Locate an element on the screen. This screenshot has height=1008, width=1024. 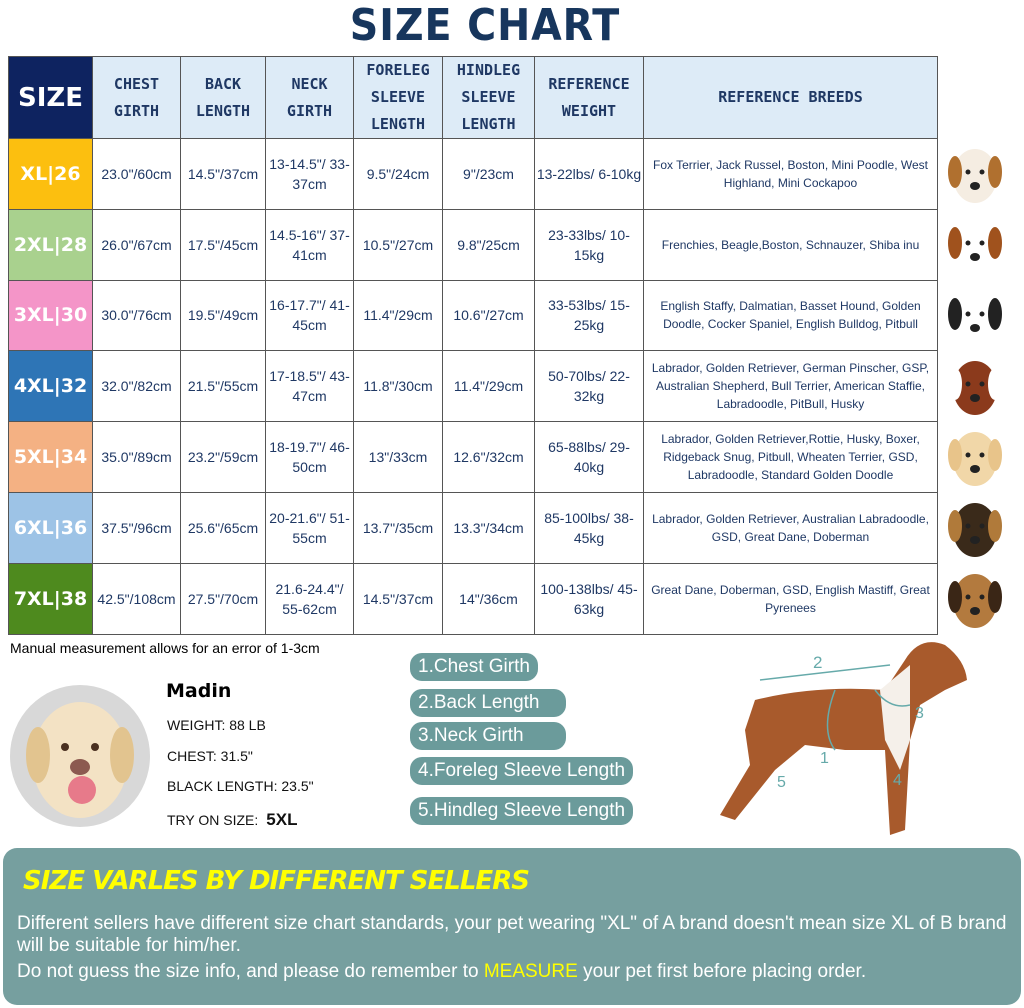
cell-weight: 85-100lbs/ 38-45kg is located at coordinates (589, 527).